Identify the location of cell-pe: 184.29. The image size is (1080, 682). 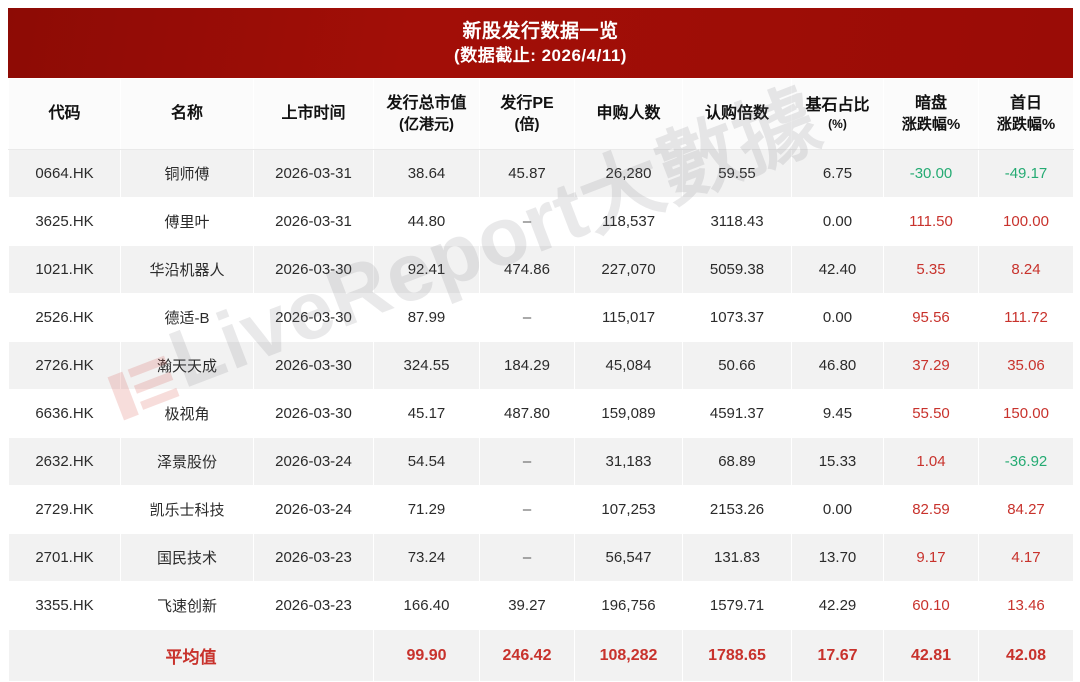
(527, 365).